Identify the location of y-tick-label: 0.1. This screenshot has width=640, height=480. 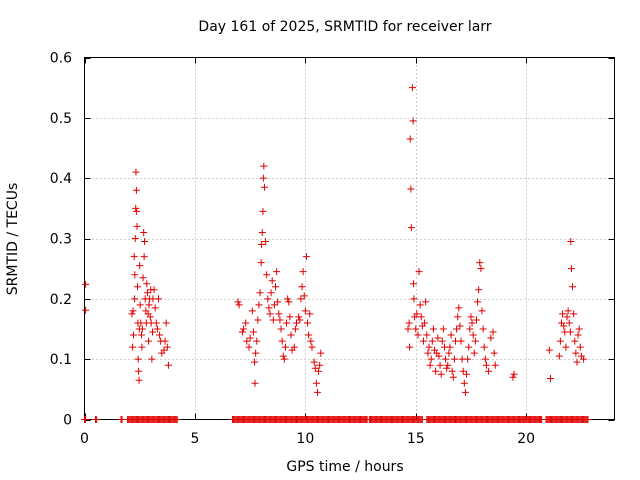
(61, 360).